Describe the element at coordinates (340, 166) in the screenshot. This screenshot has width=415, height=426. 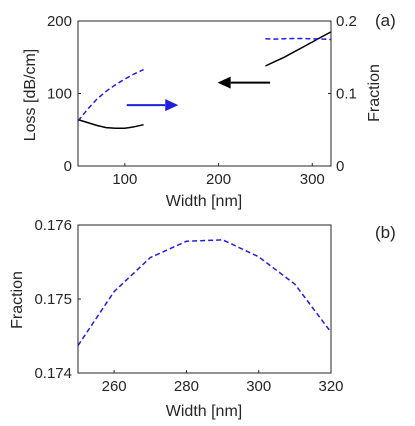
I see `panel-a-right-tick-label: 0` at that location.